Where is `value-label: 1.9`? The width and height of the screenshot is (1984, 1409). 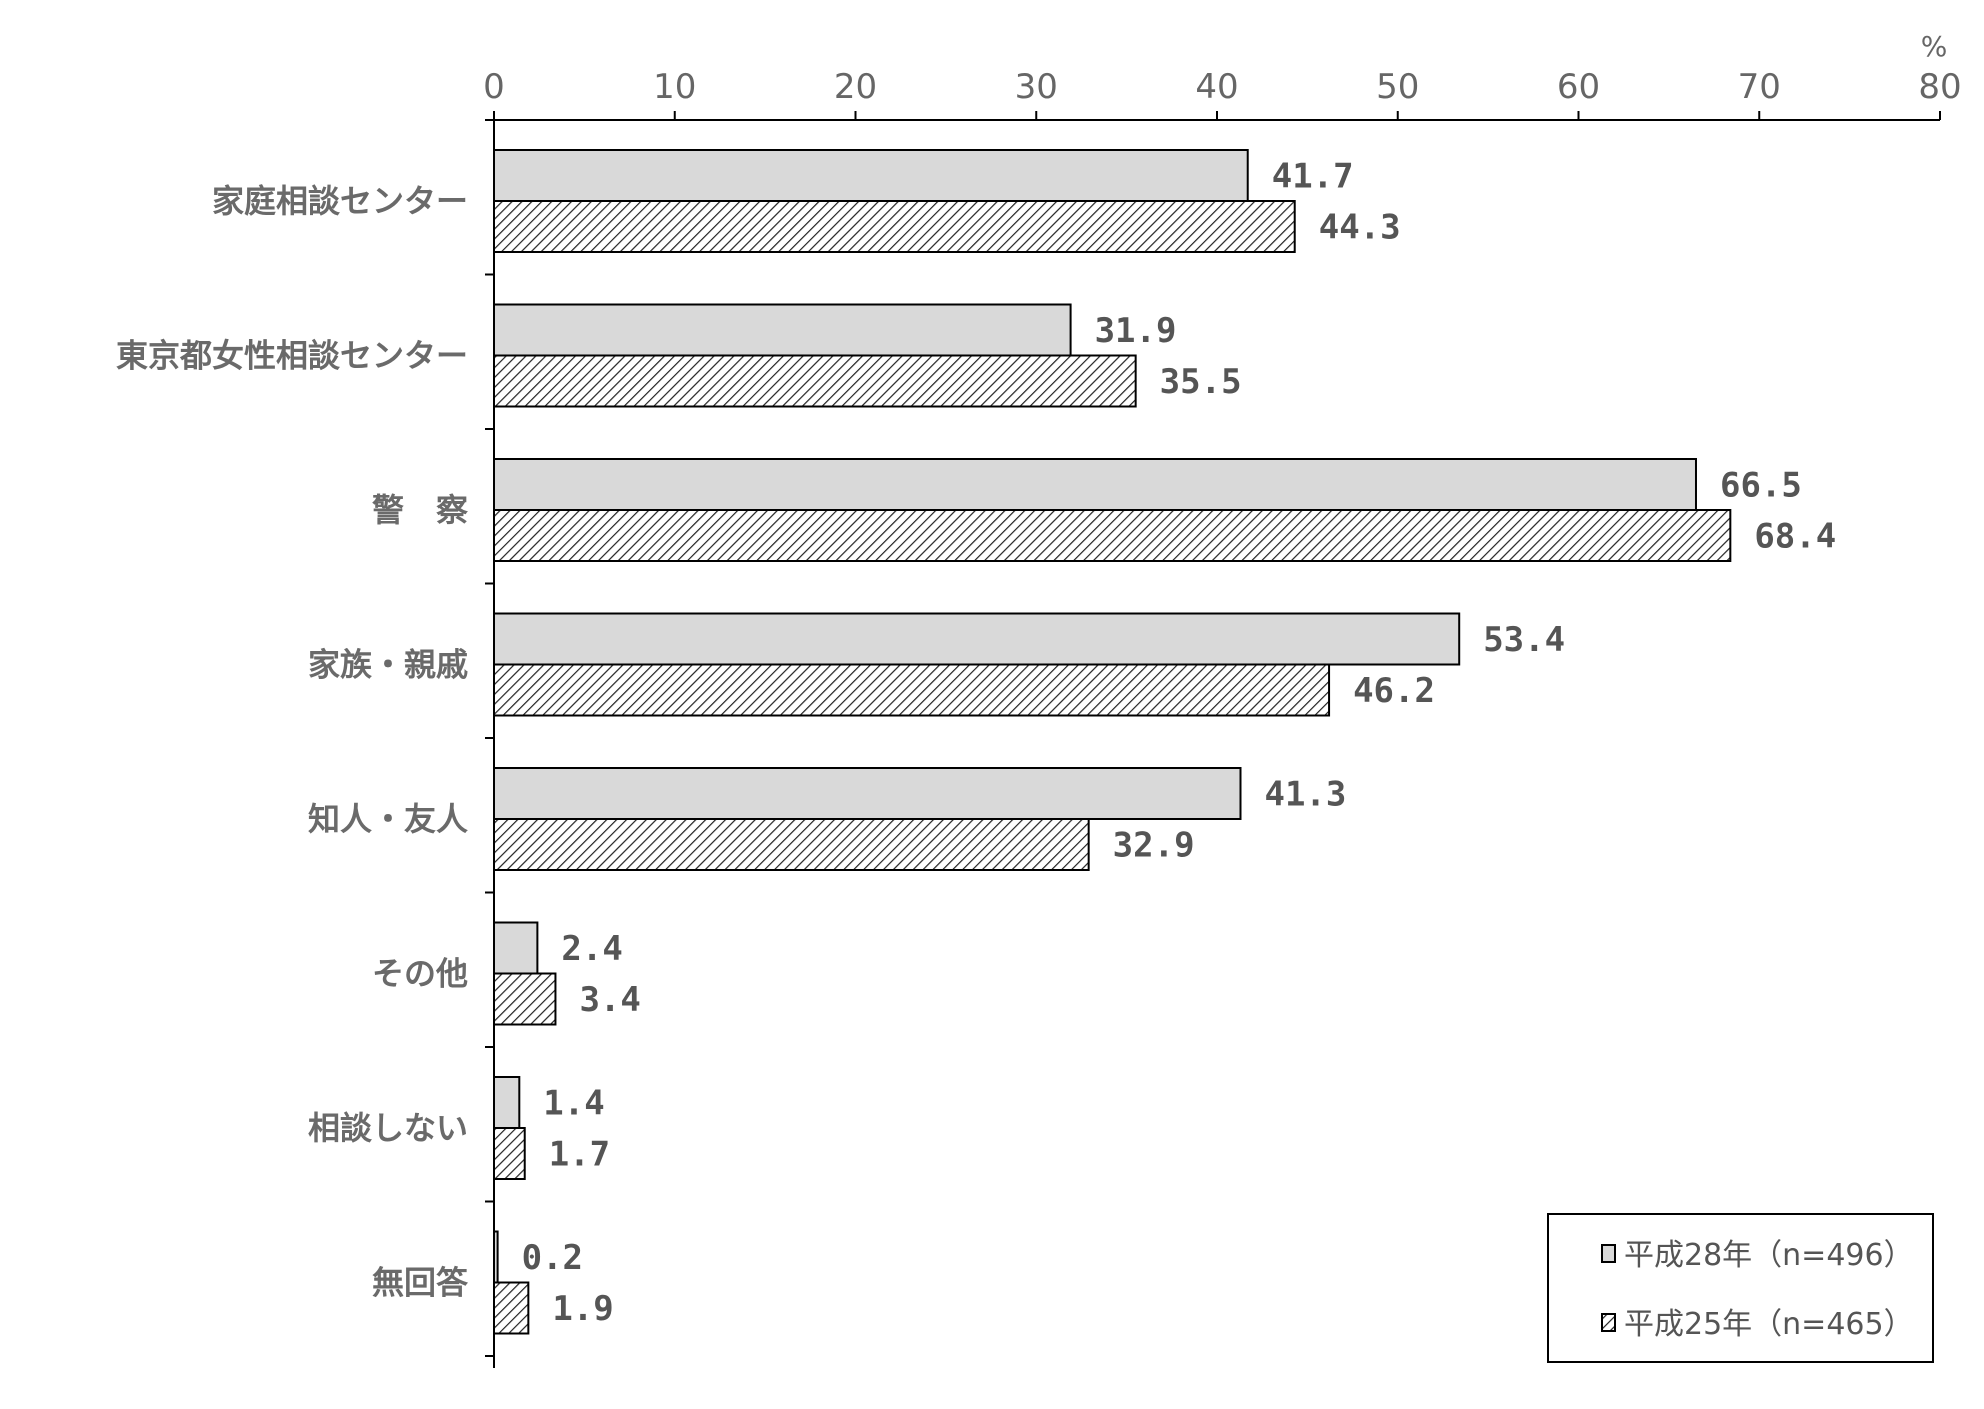 value-label: 1.9 is located at coordinates (582, 1309).